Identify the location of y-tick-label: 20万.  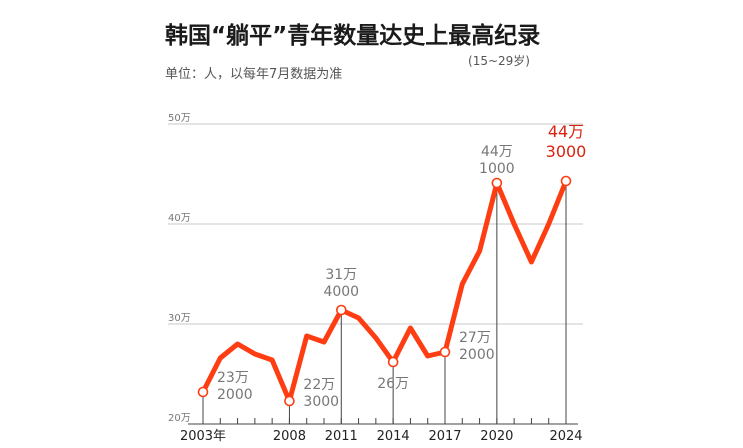
(179, 418).